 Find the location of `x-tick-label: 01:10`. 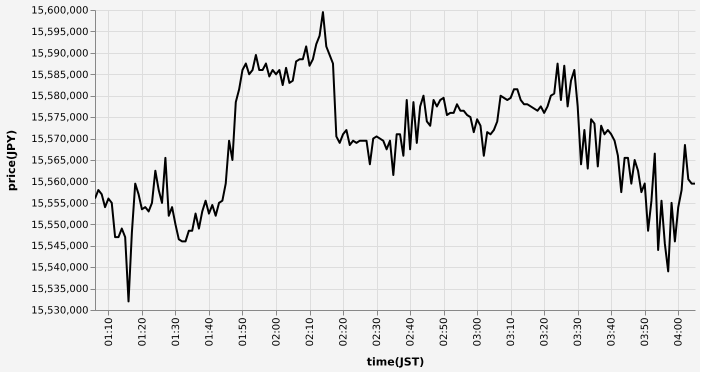

x-tick-label: 01:10 is located at coordinates (109, 332).